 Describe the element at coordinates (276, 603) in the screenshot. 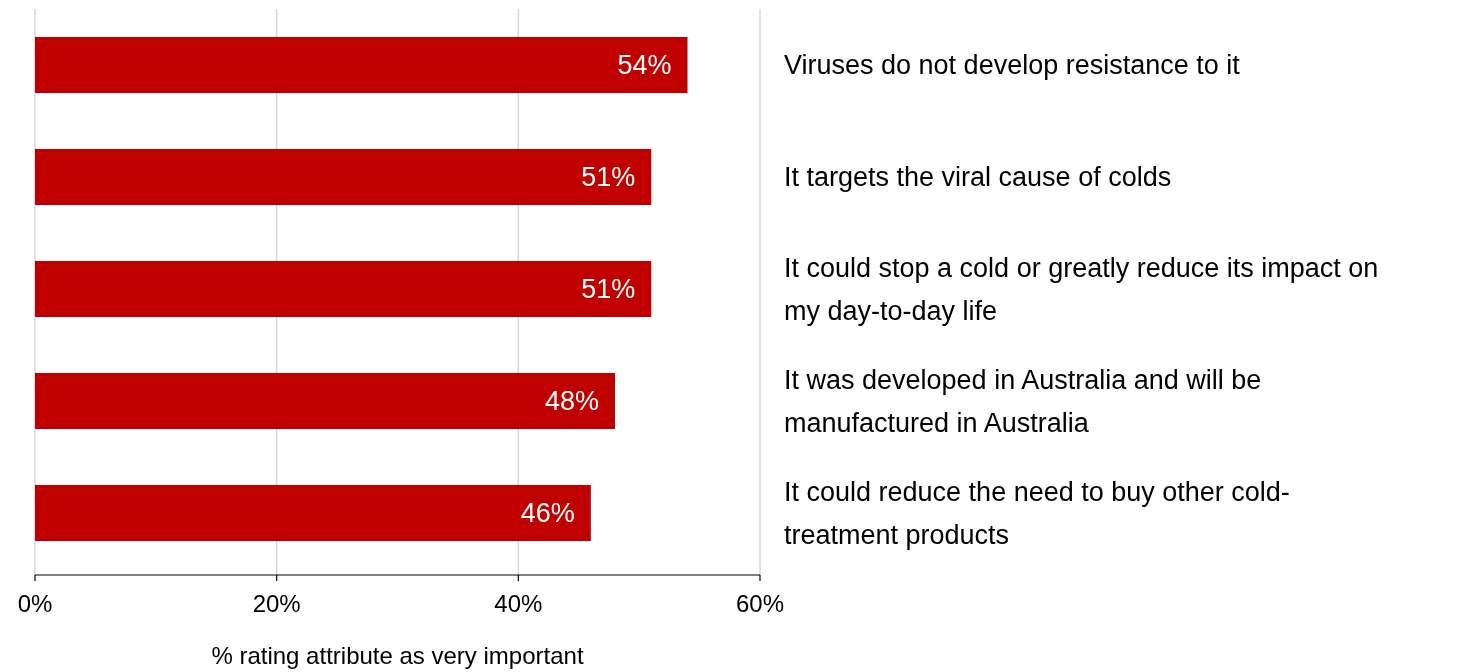

I see `x-tick-label: 20%` at that location.